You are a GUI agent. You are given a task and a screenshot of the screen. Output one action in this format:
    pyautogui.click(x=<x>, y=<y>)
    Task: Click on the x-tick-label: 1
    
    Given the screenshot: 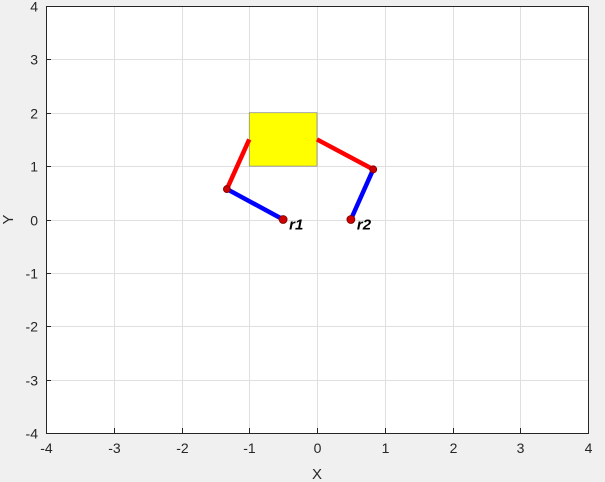 What is the action you would take?
    pyautogui.click(x=386, y=448)
    